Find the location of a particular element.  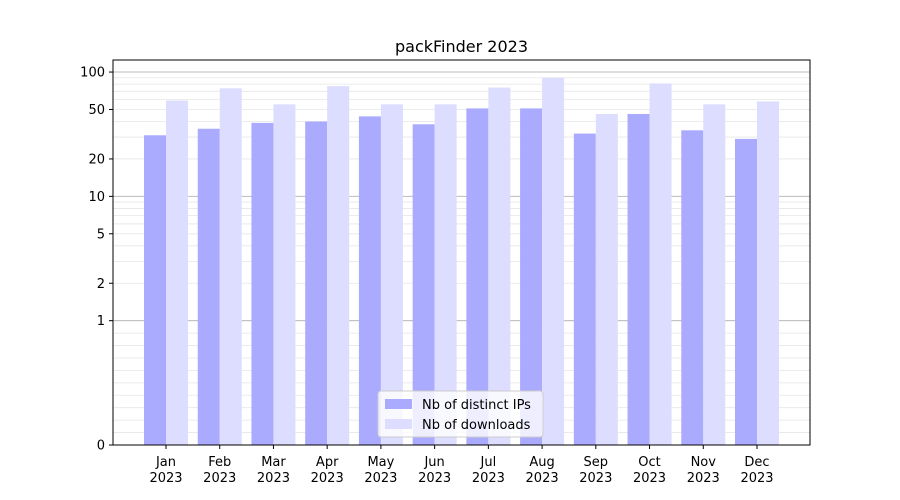

legend-box is located at coordinates (460, 414).